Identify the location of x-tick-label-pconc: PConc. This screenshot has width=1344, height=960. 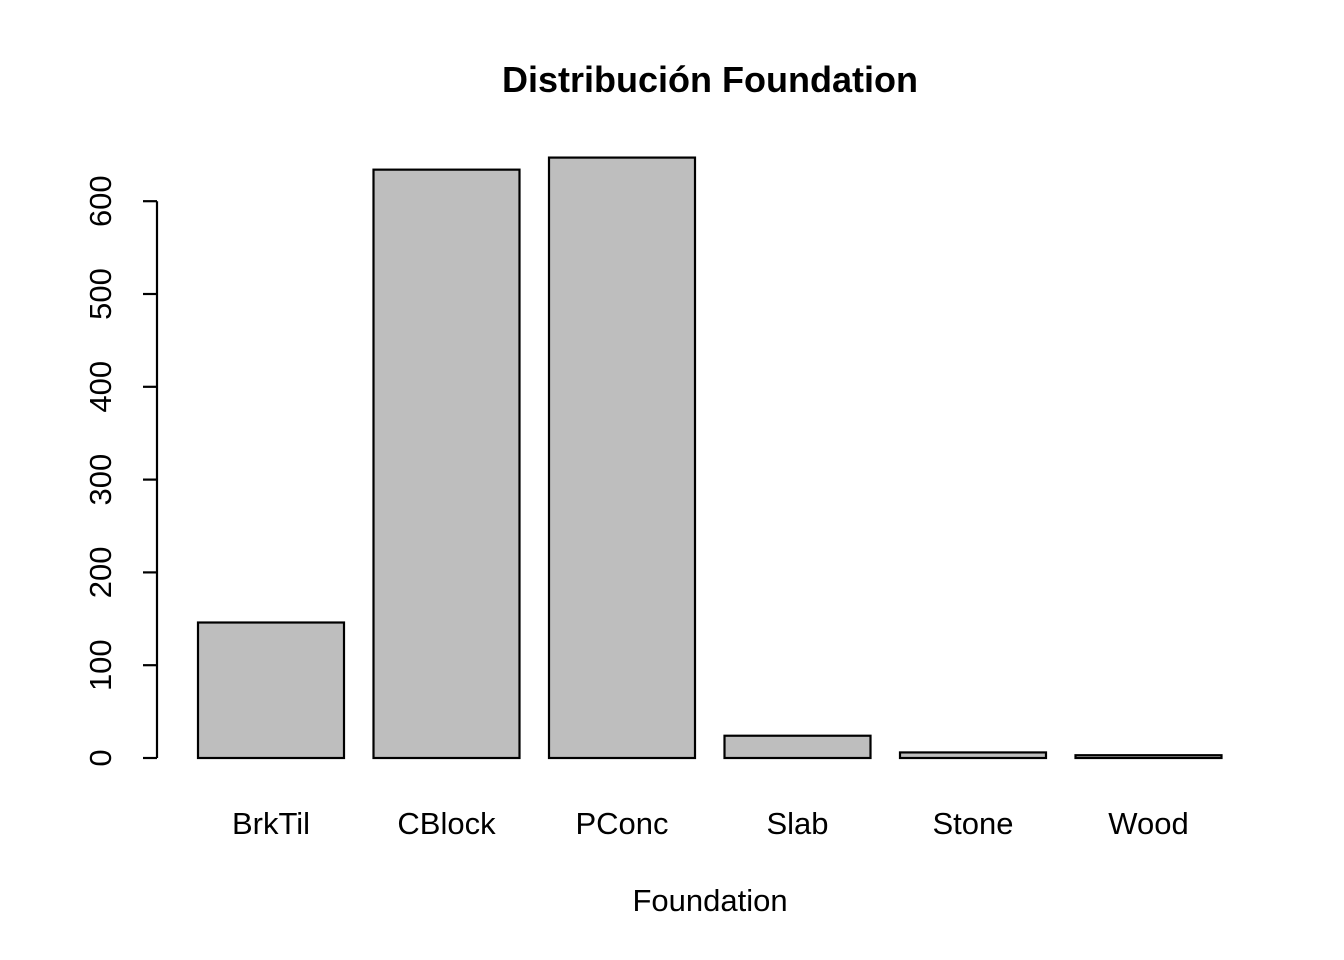
(621, 823).